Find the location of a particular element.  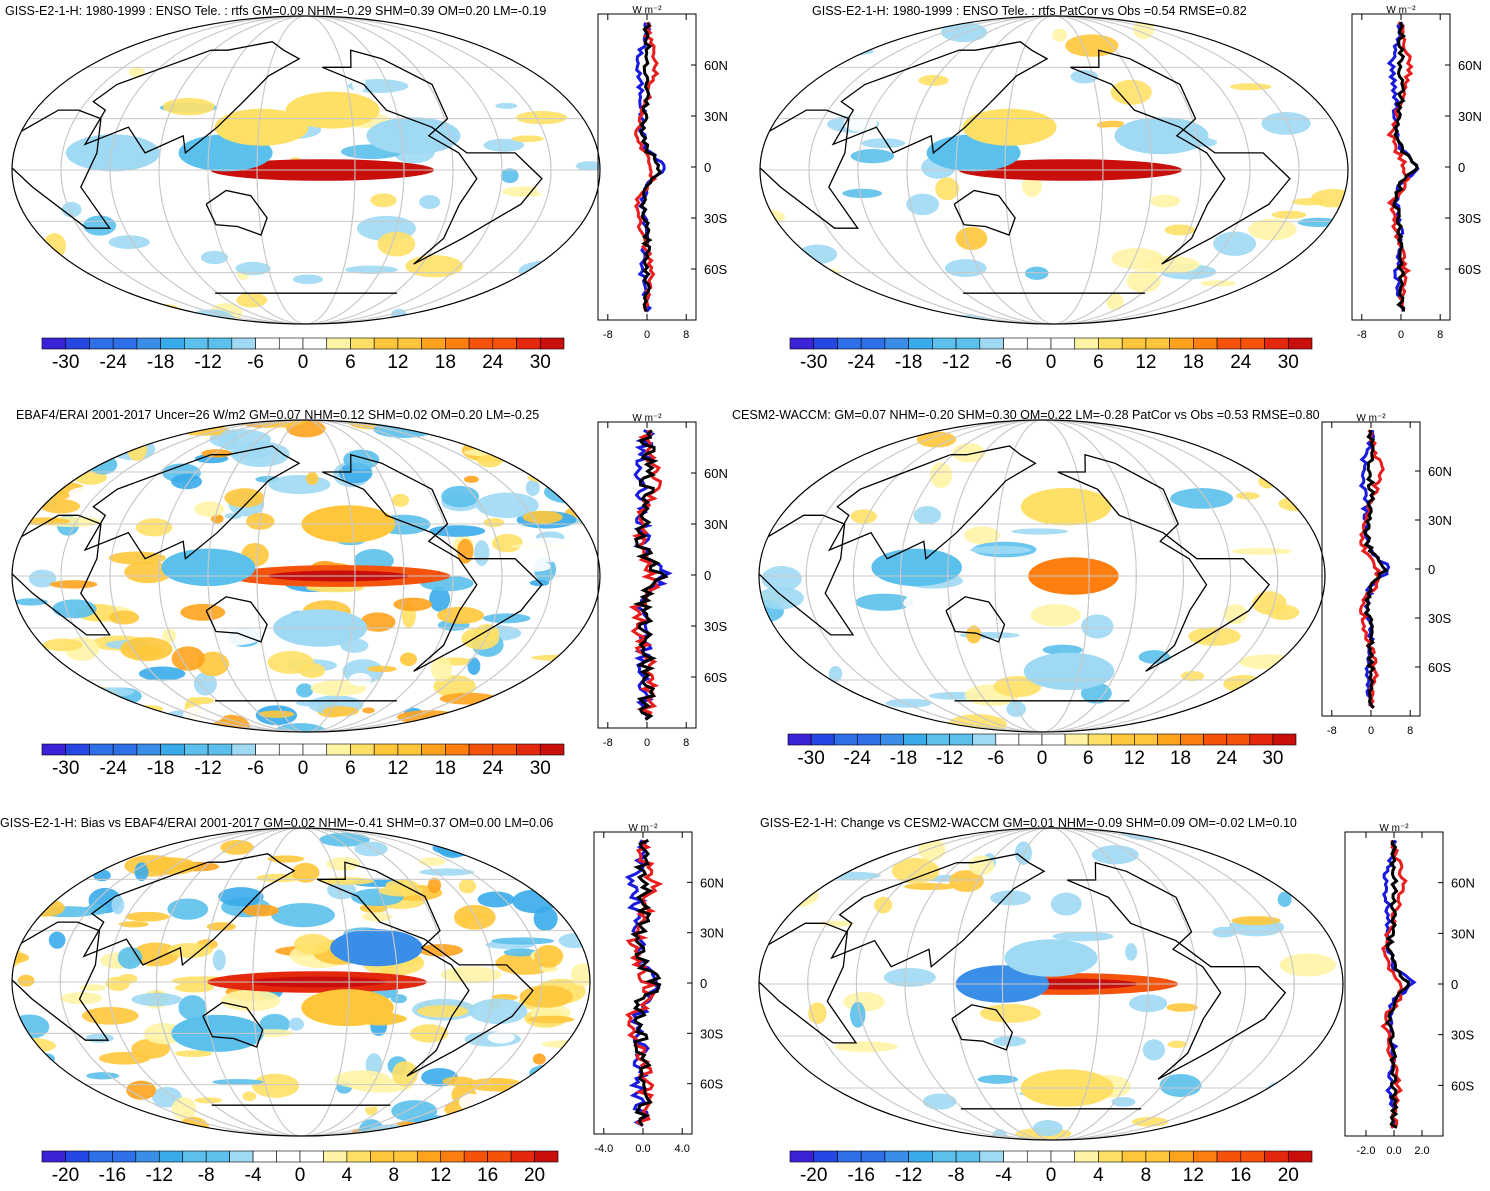

zonal-profile: W m⁻² 60N 30N 0 30S 60S -8 0 8 is located at coordinates (662, 173).